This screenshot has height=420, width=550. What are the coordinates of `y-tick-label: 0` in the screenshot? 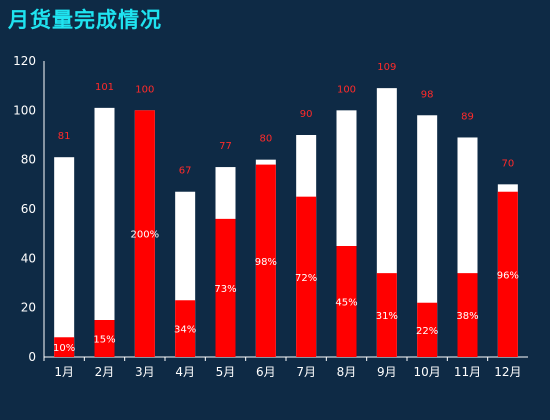 It's located at (32, 357).